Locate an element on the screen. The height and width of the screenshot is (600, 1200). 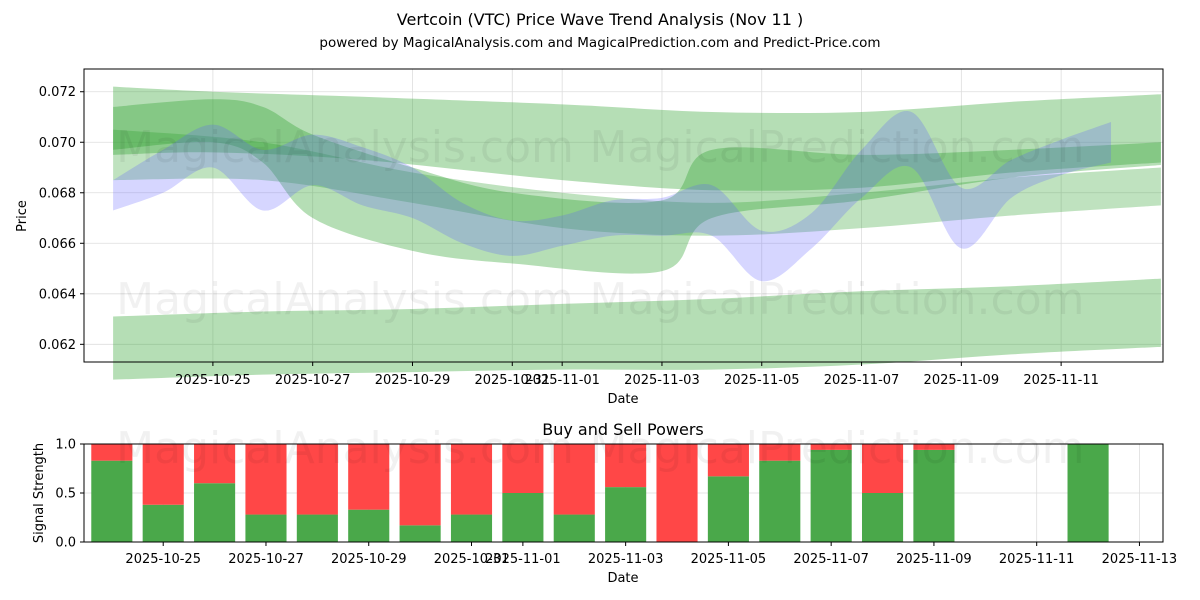
power-y-tick-label: 1.0 is located at coordinates (65, 445).